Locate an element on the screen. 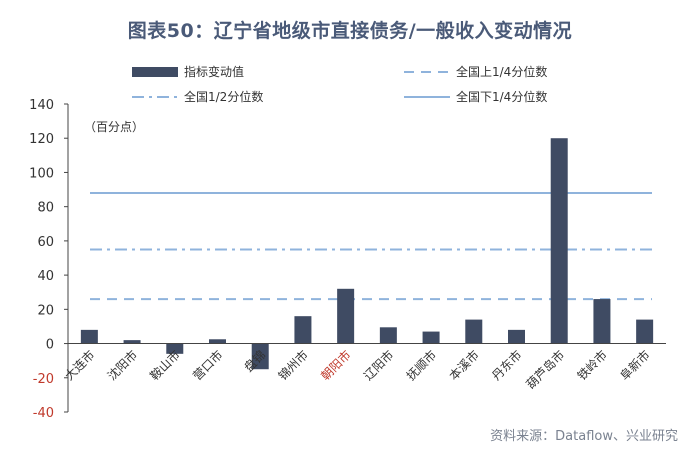  y-tick-label: 60 is located at coordinates (45, 242).